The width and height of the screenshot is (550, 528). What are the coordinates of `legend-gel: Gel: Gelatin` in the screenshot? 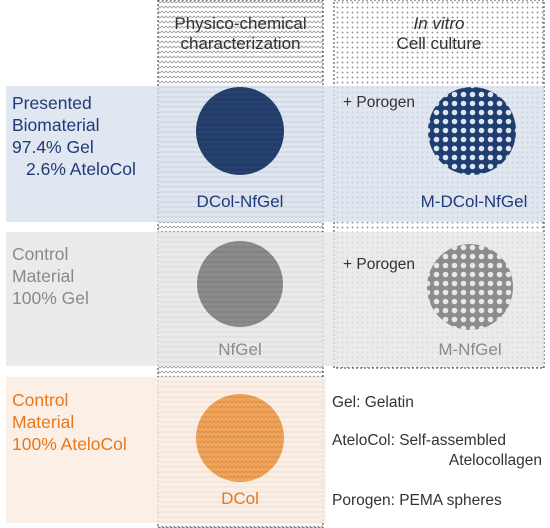 It's located at (373, 402).